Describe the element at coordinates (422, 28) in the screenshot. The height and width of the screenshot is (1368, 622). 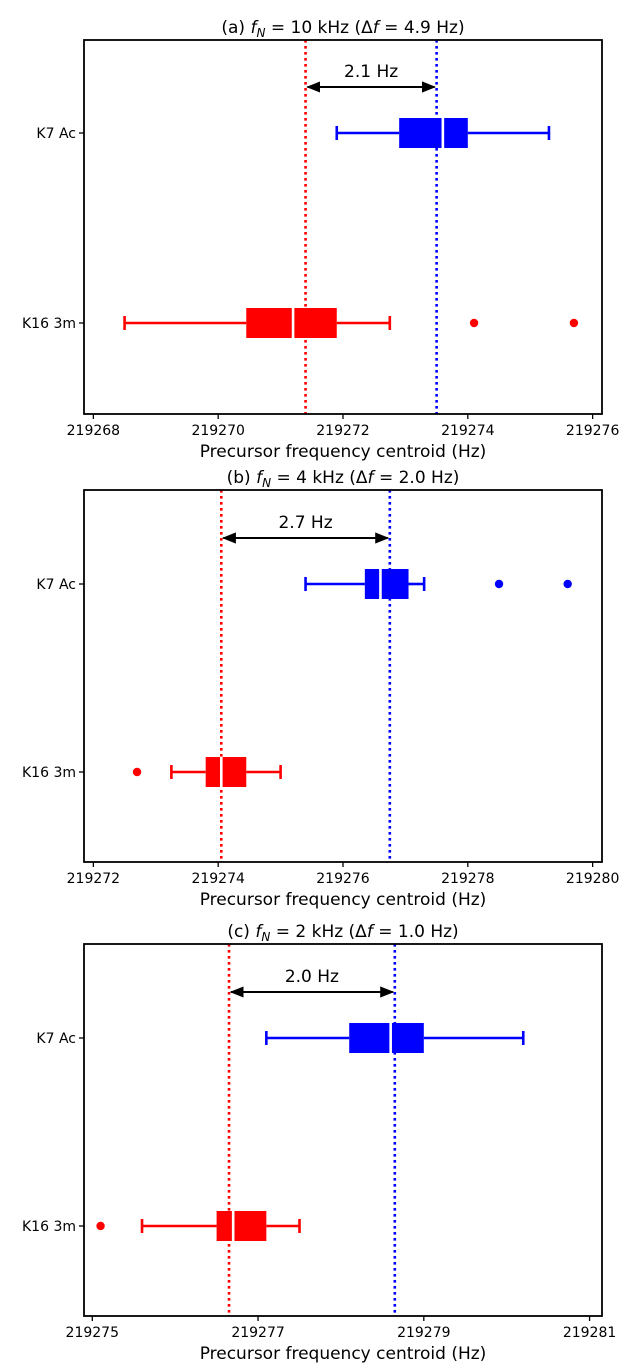
I see `title-part: = 4.9 Hz)` at that location.